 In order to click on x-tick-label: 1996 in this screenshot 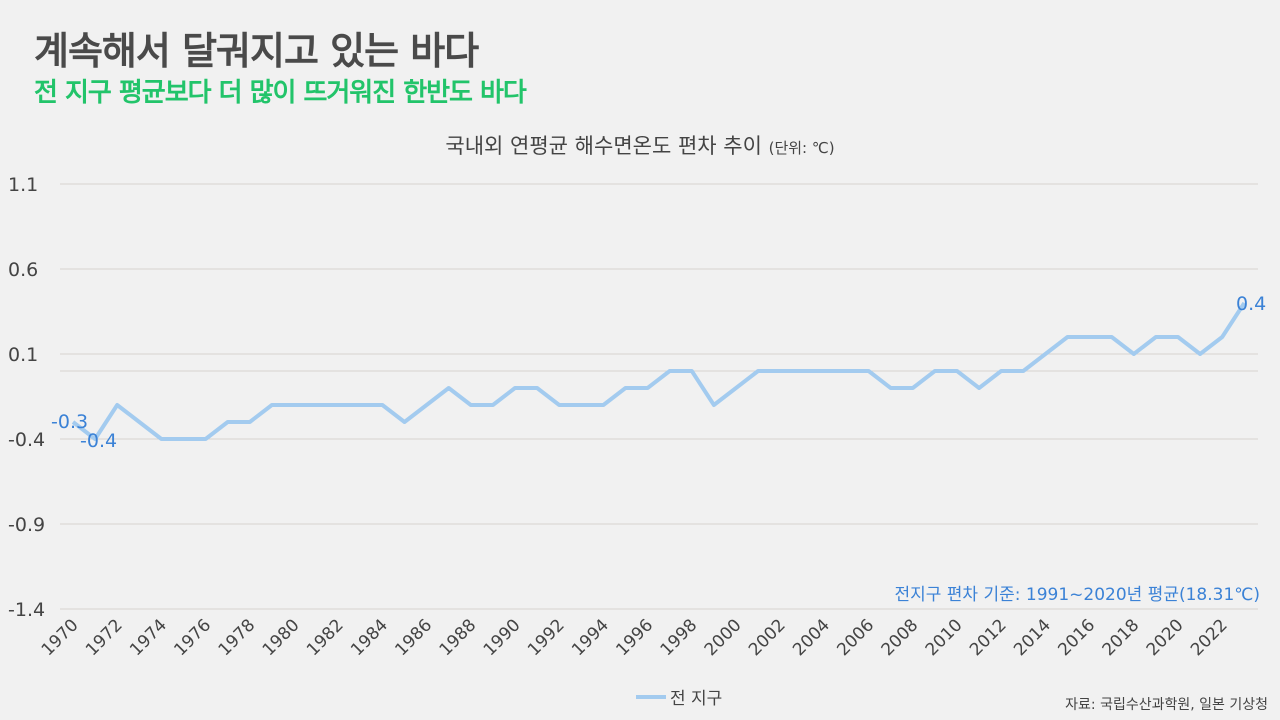, I will do `click(634, 637)`.